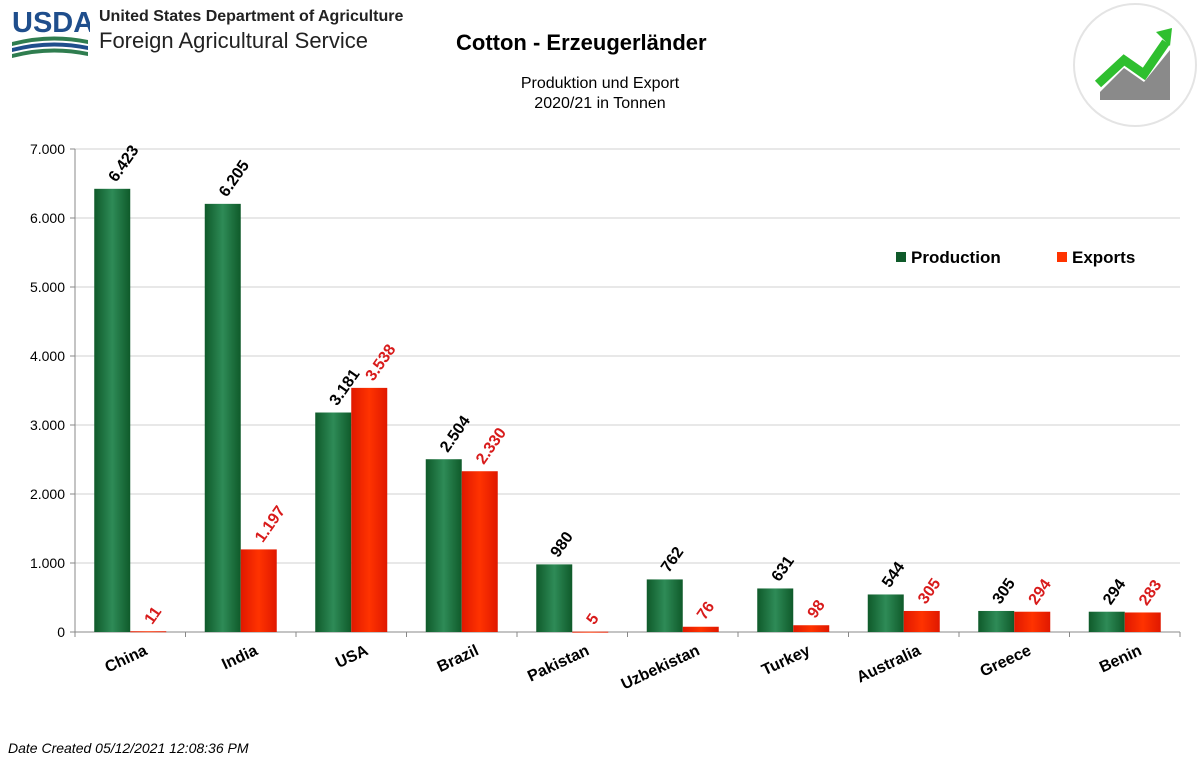 Image resolution: width=1200 pixels, height=764 pixels. Describe the element at coordinates (706, 611) in the screenshot. I see `exports-data-label: 76` at that location.